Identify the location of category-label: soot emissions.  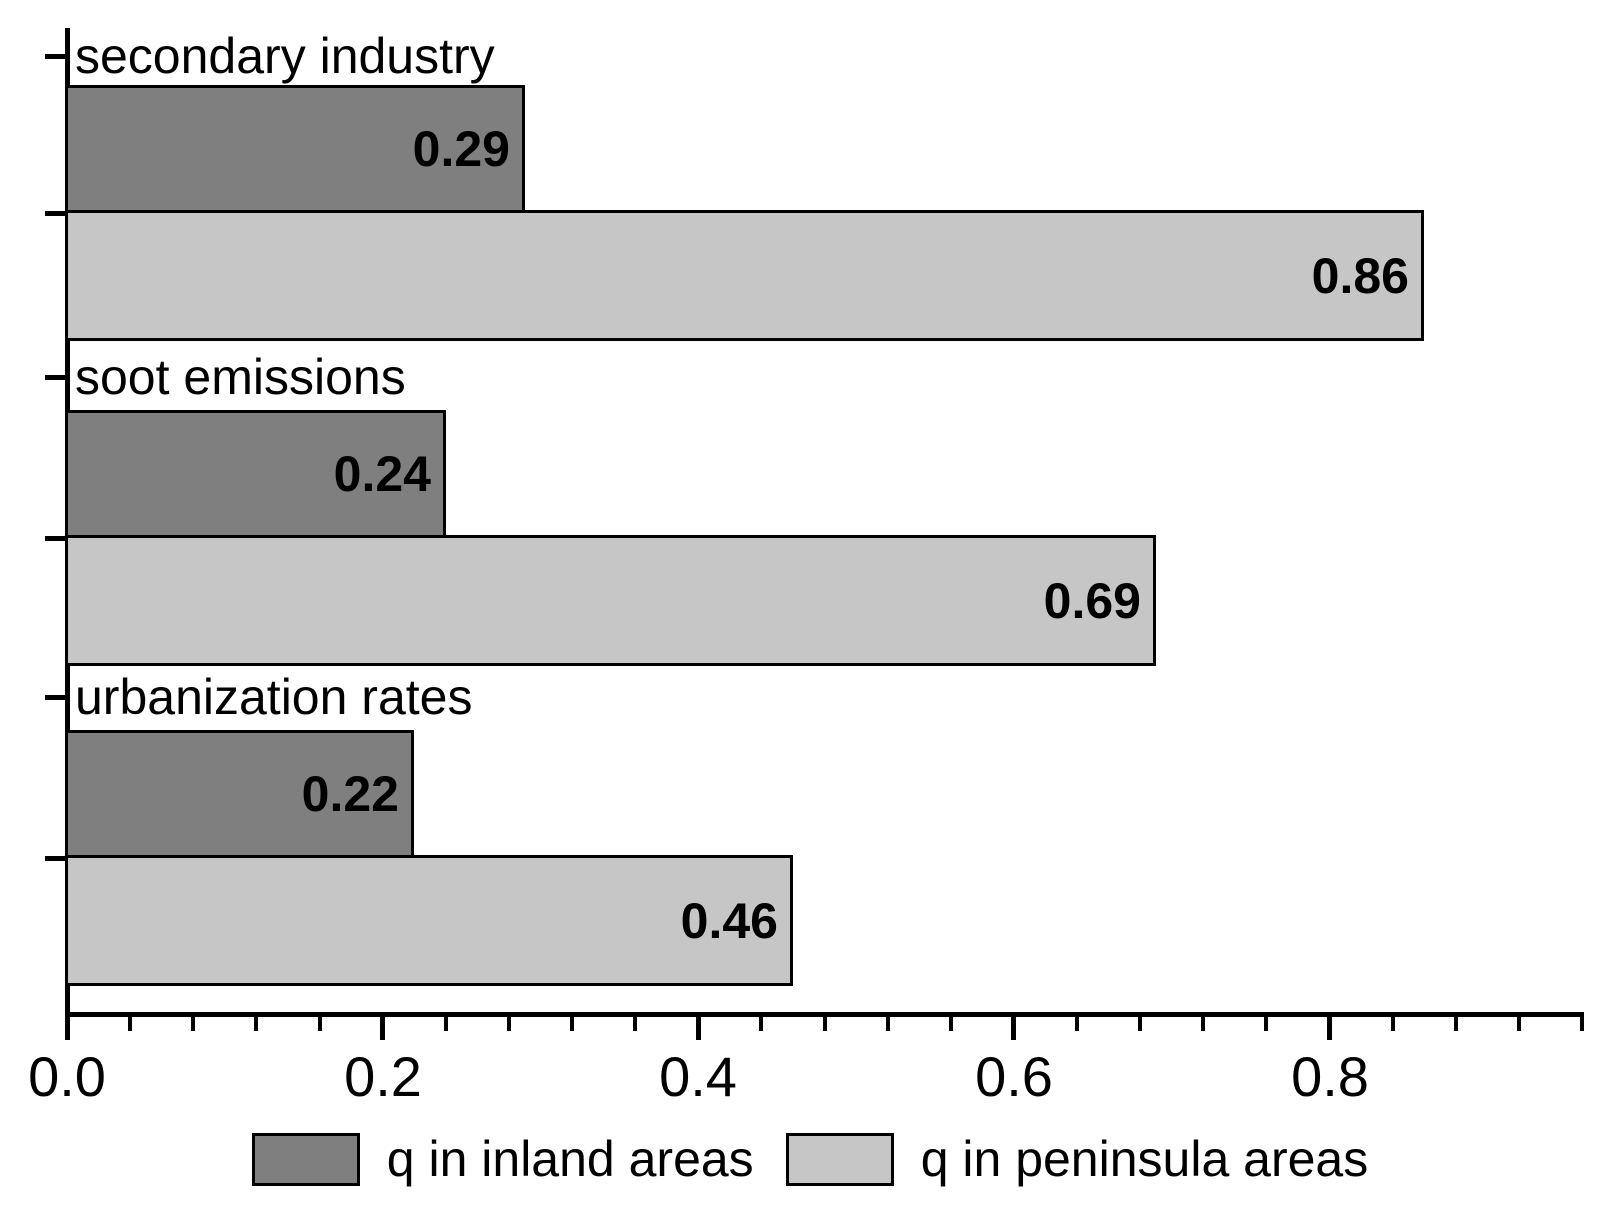
(240, 377).